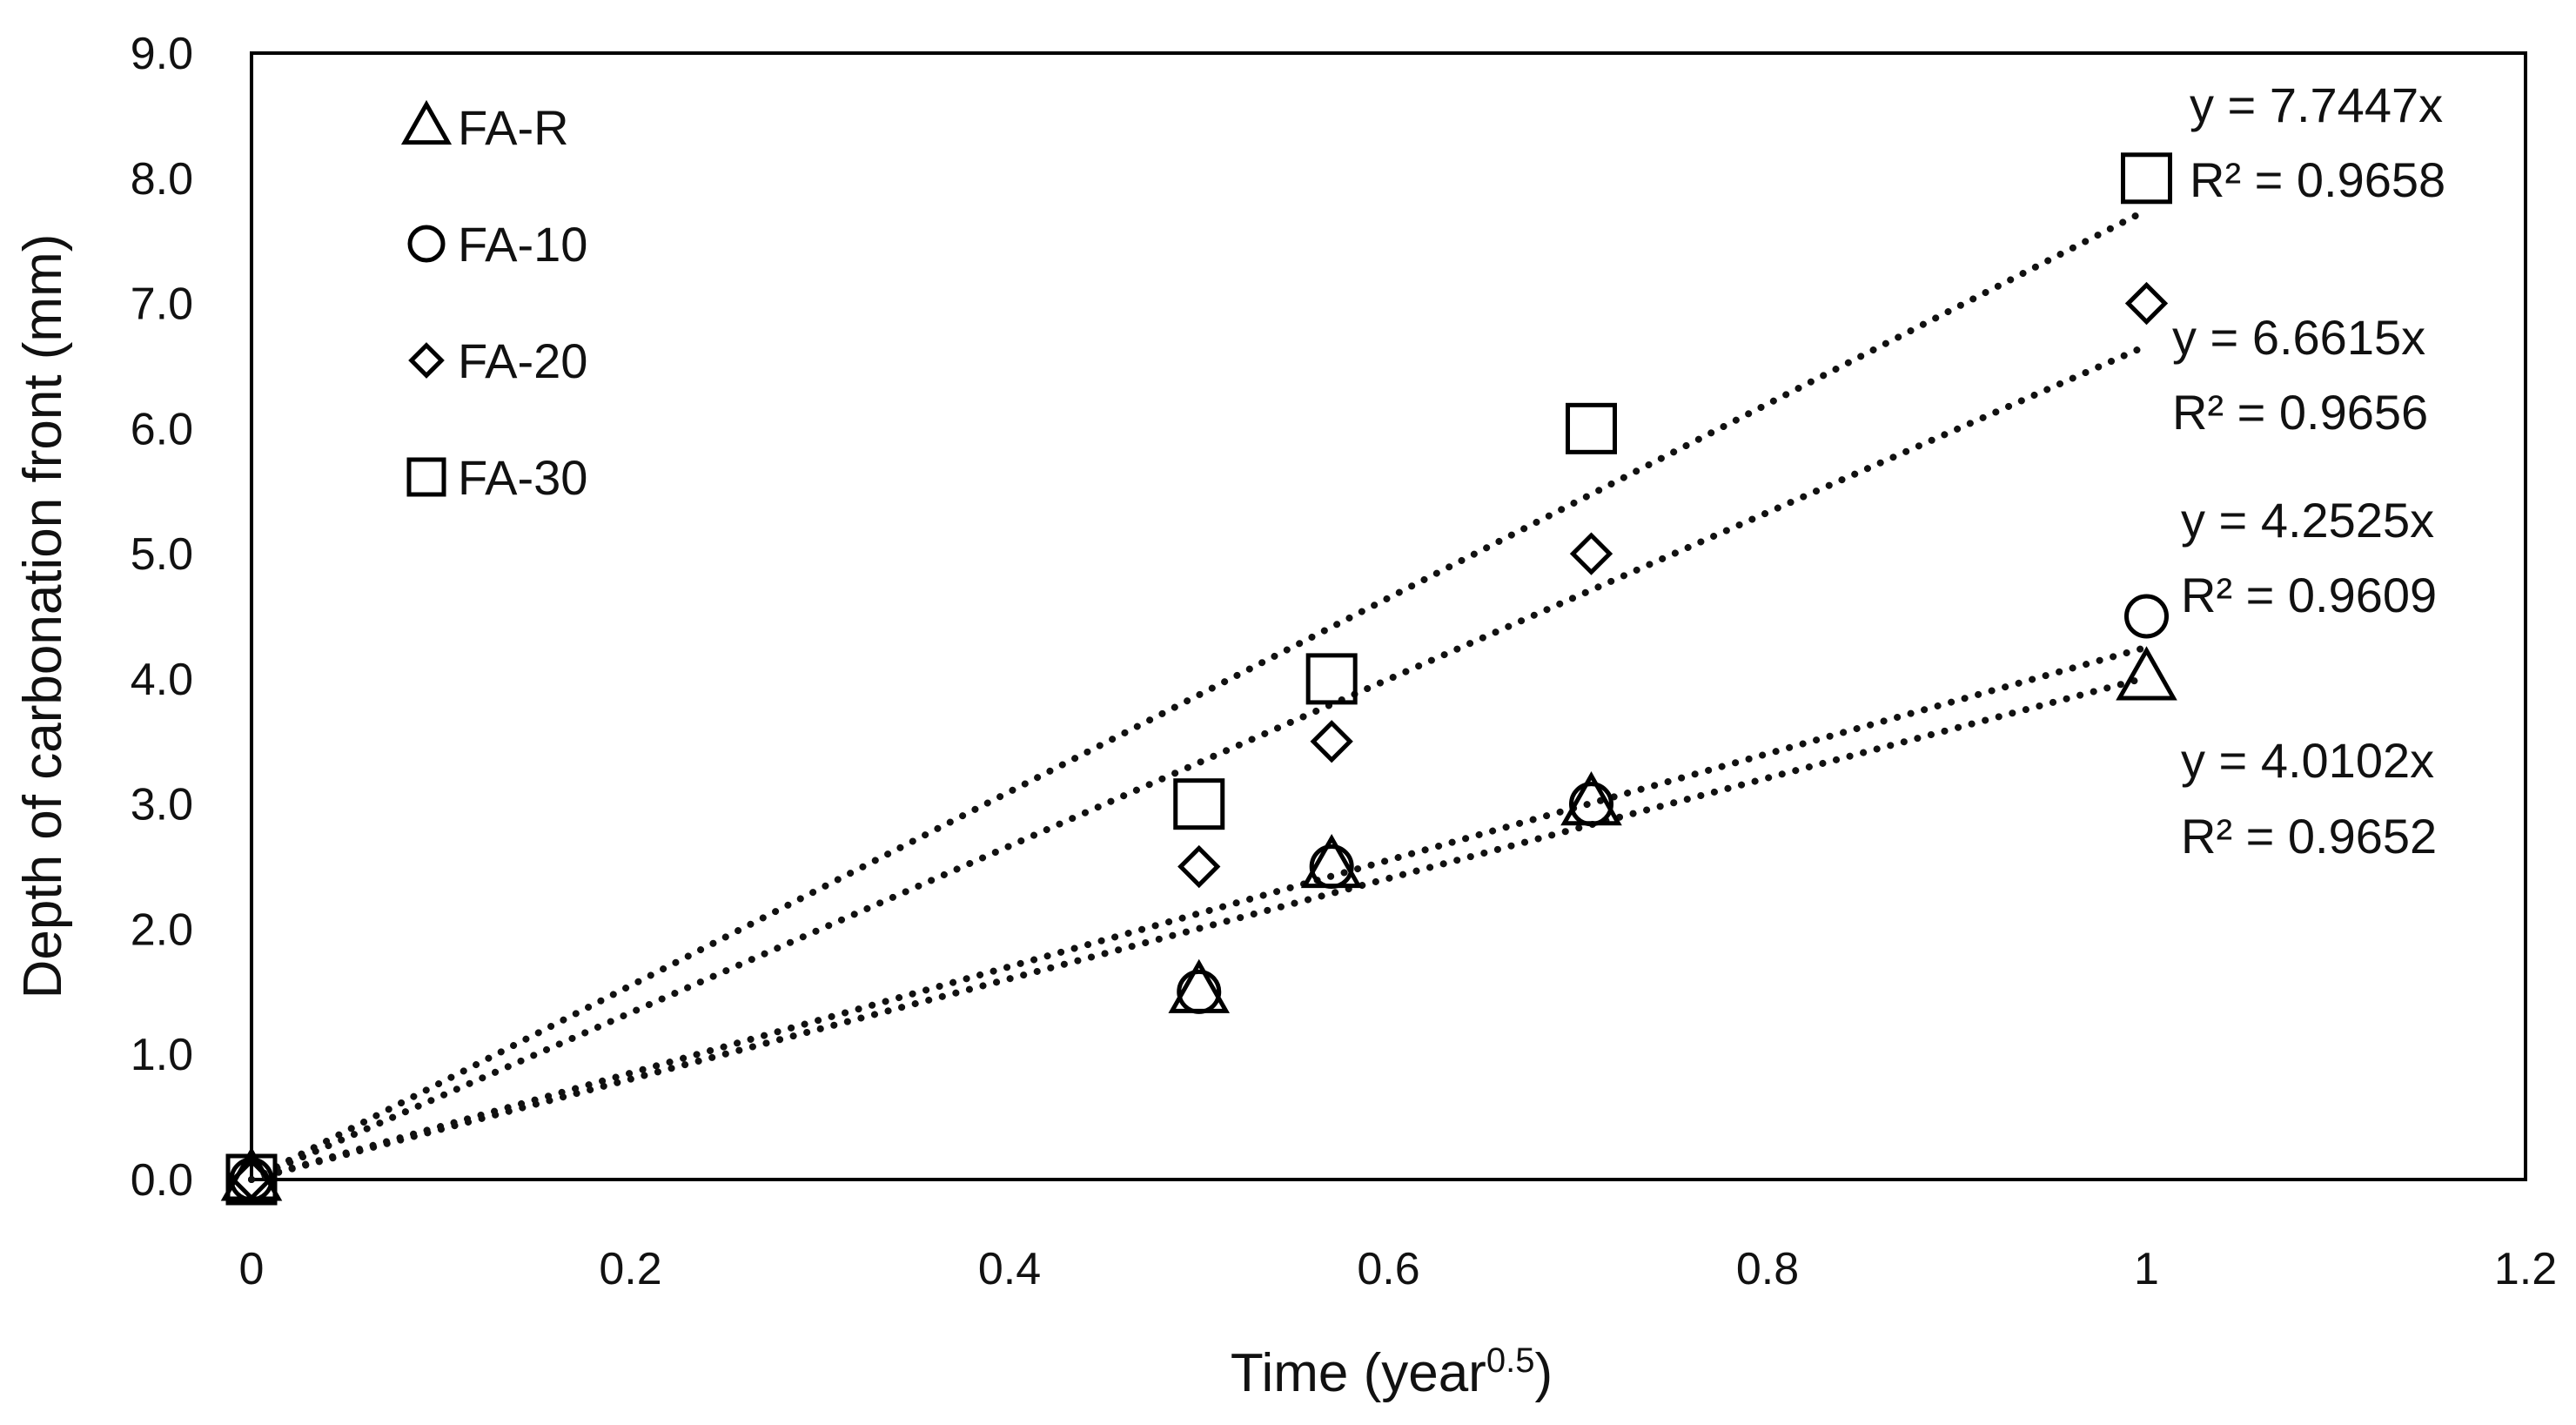  Describe the element at coordinates (2307, 760) in the screenshot. I see `equation-fa-r: y = 4.0102x` at that location.